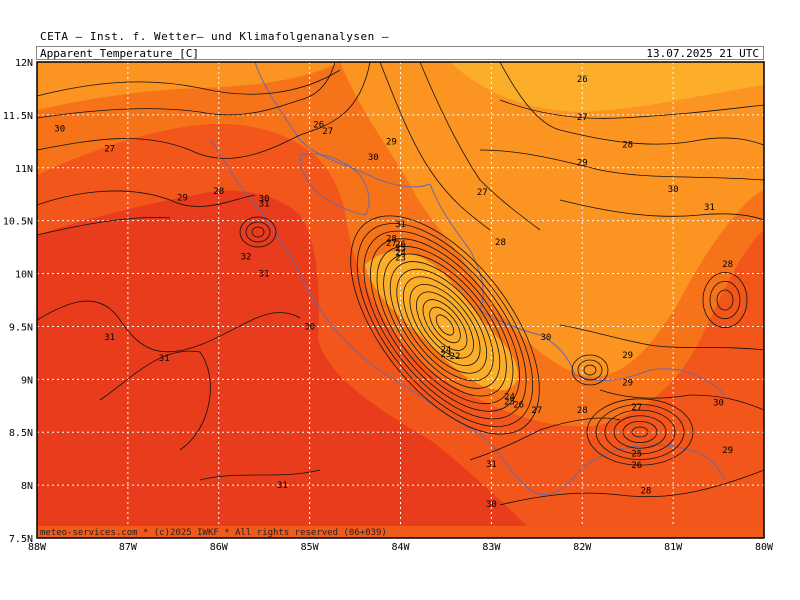 The width and height of the screenshot is (800, 600). I want to click on isotherm-warm-core, so click(258, 232).